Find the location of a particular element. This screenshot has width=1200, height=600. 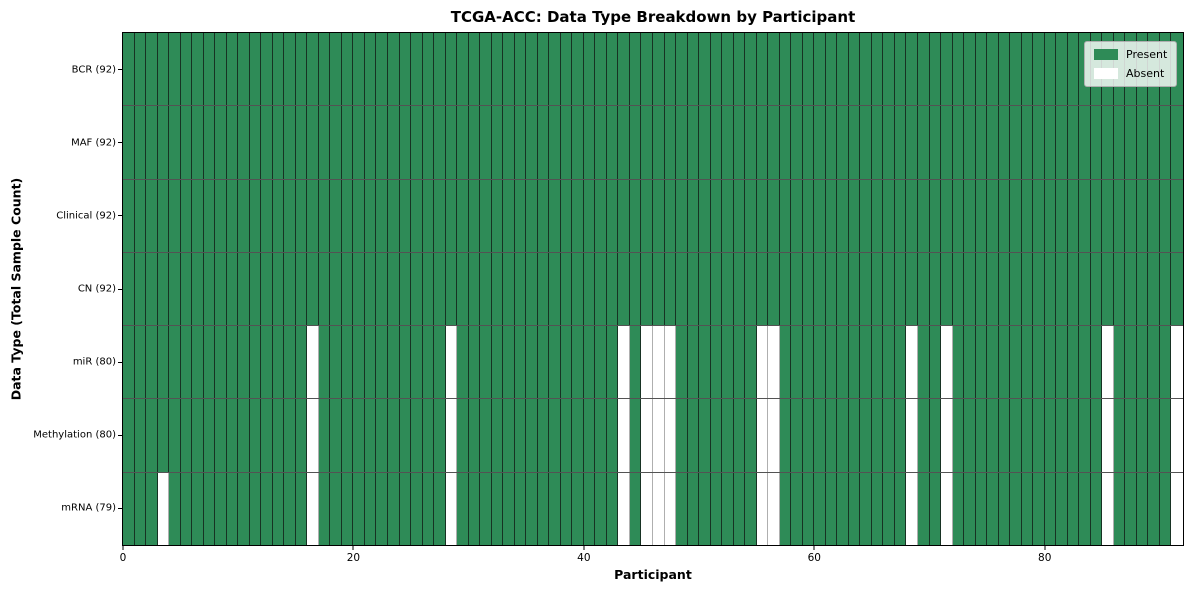

x-tick-mark is located at coordinates (123, 548).